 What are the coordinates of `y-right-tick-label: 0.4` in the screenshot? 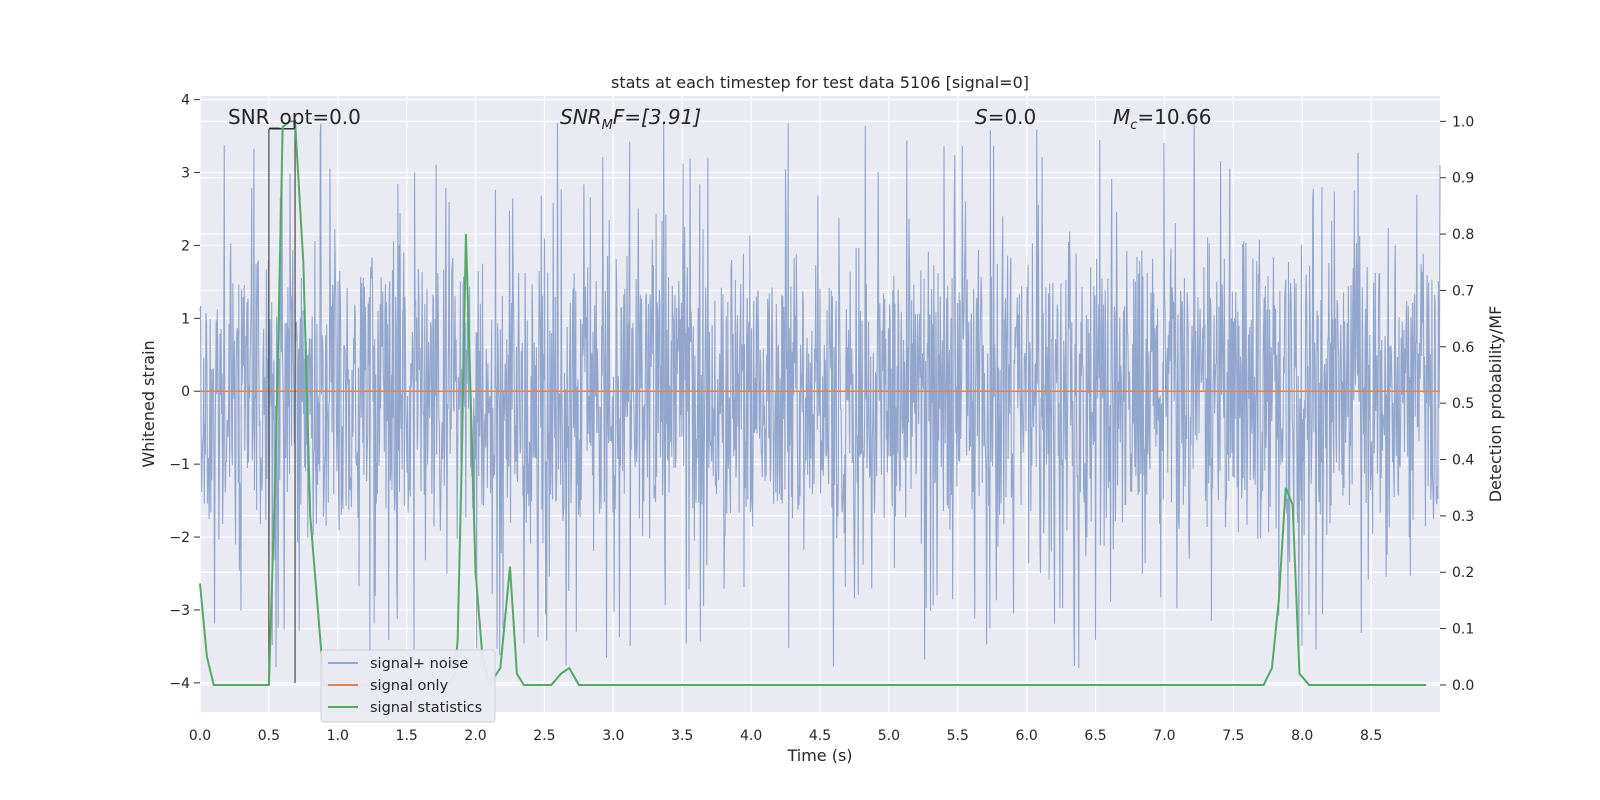 It's located at (1463, 461).